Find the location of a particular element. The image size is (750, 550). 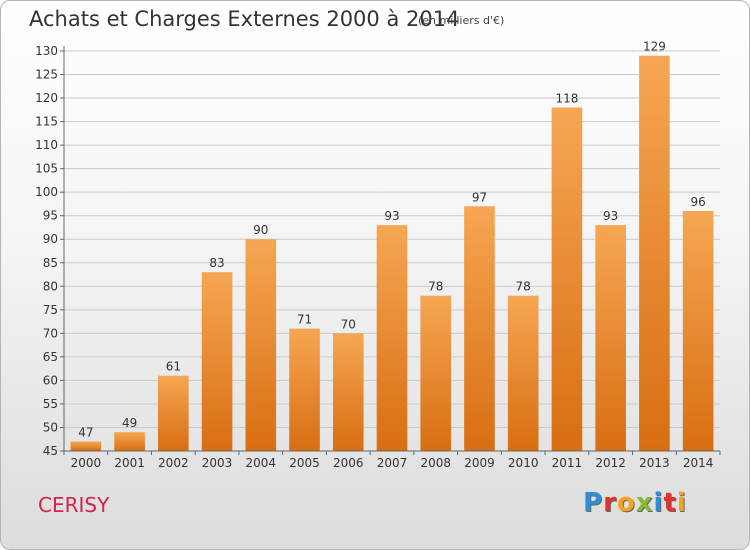

y-tick-label: 90 is located at coordinates (50, 239).